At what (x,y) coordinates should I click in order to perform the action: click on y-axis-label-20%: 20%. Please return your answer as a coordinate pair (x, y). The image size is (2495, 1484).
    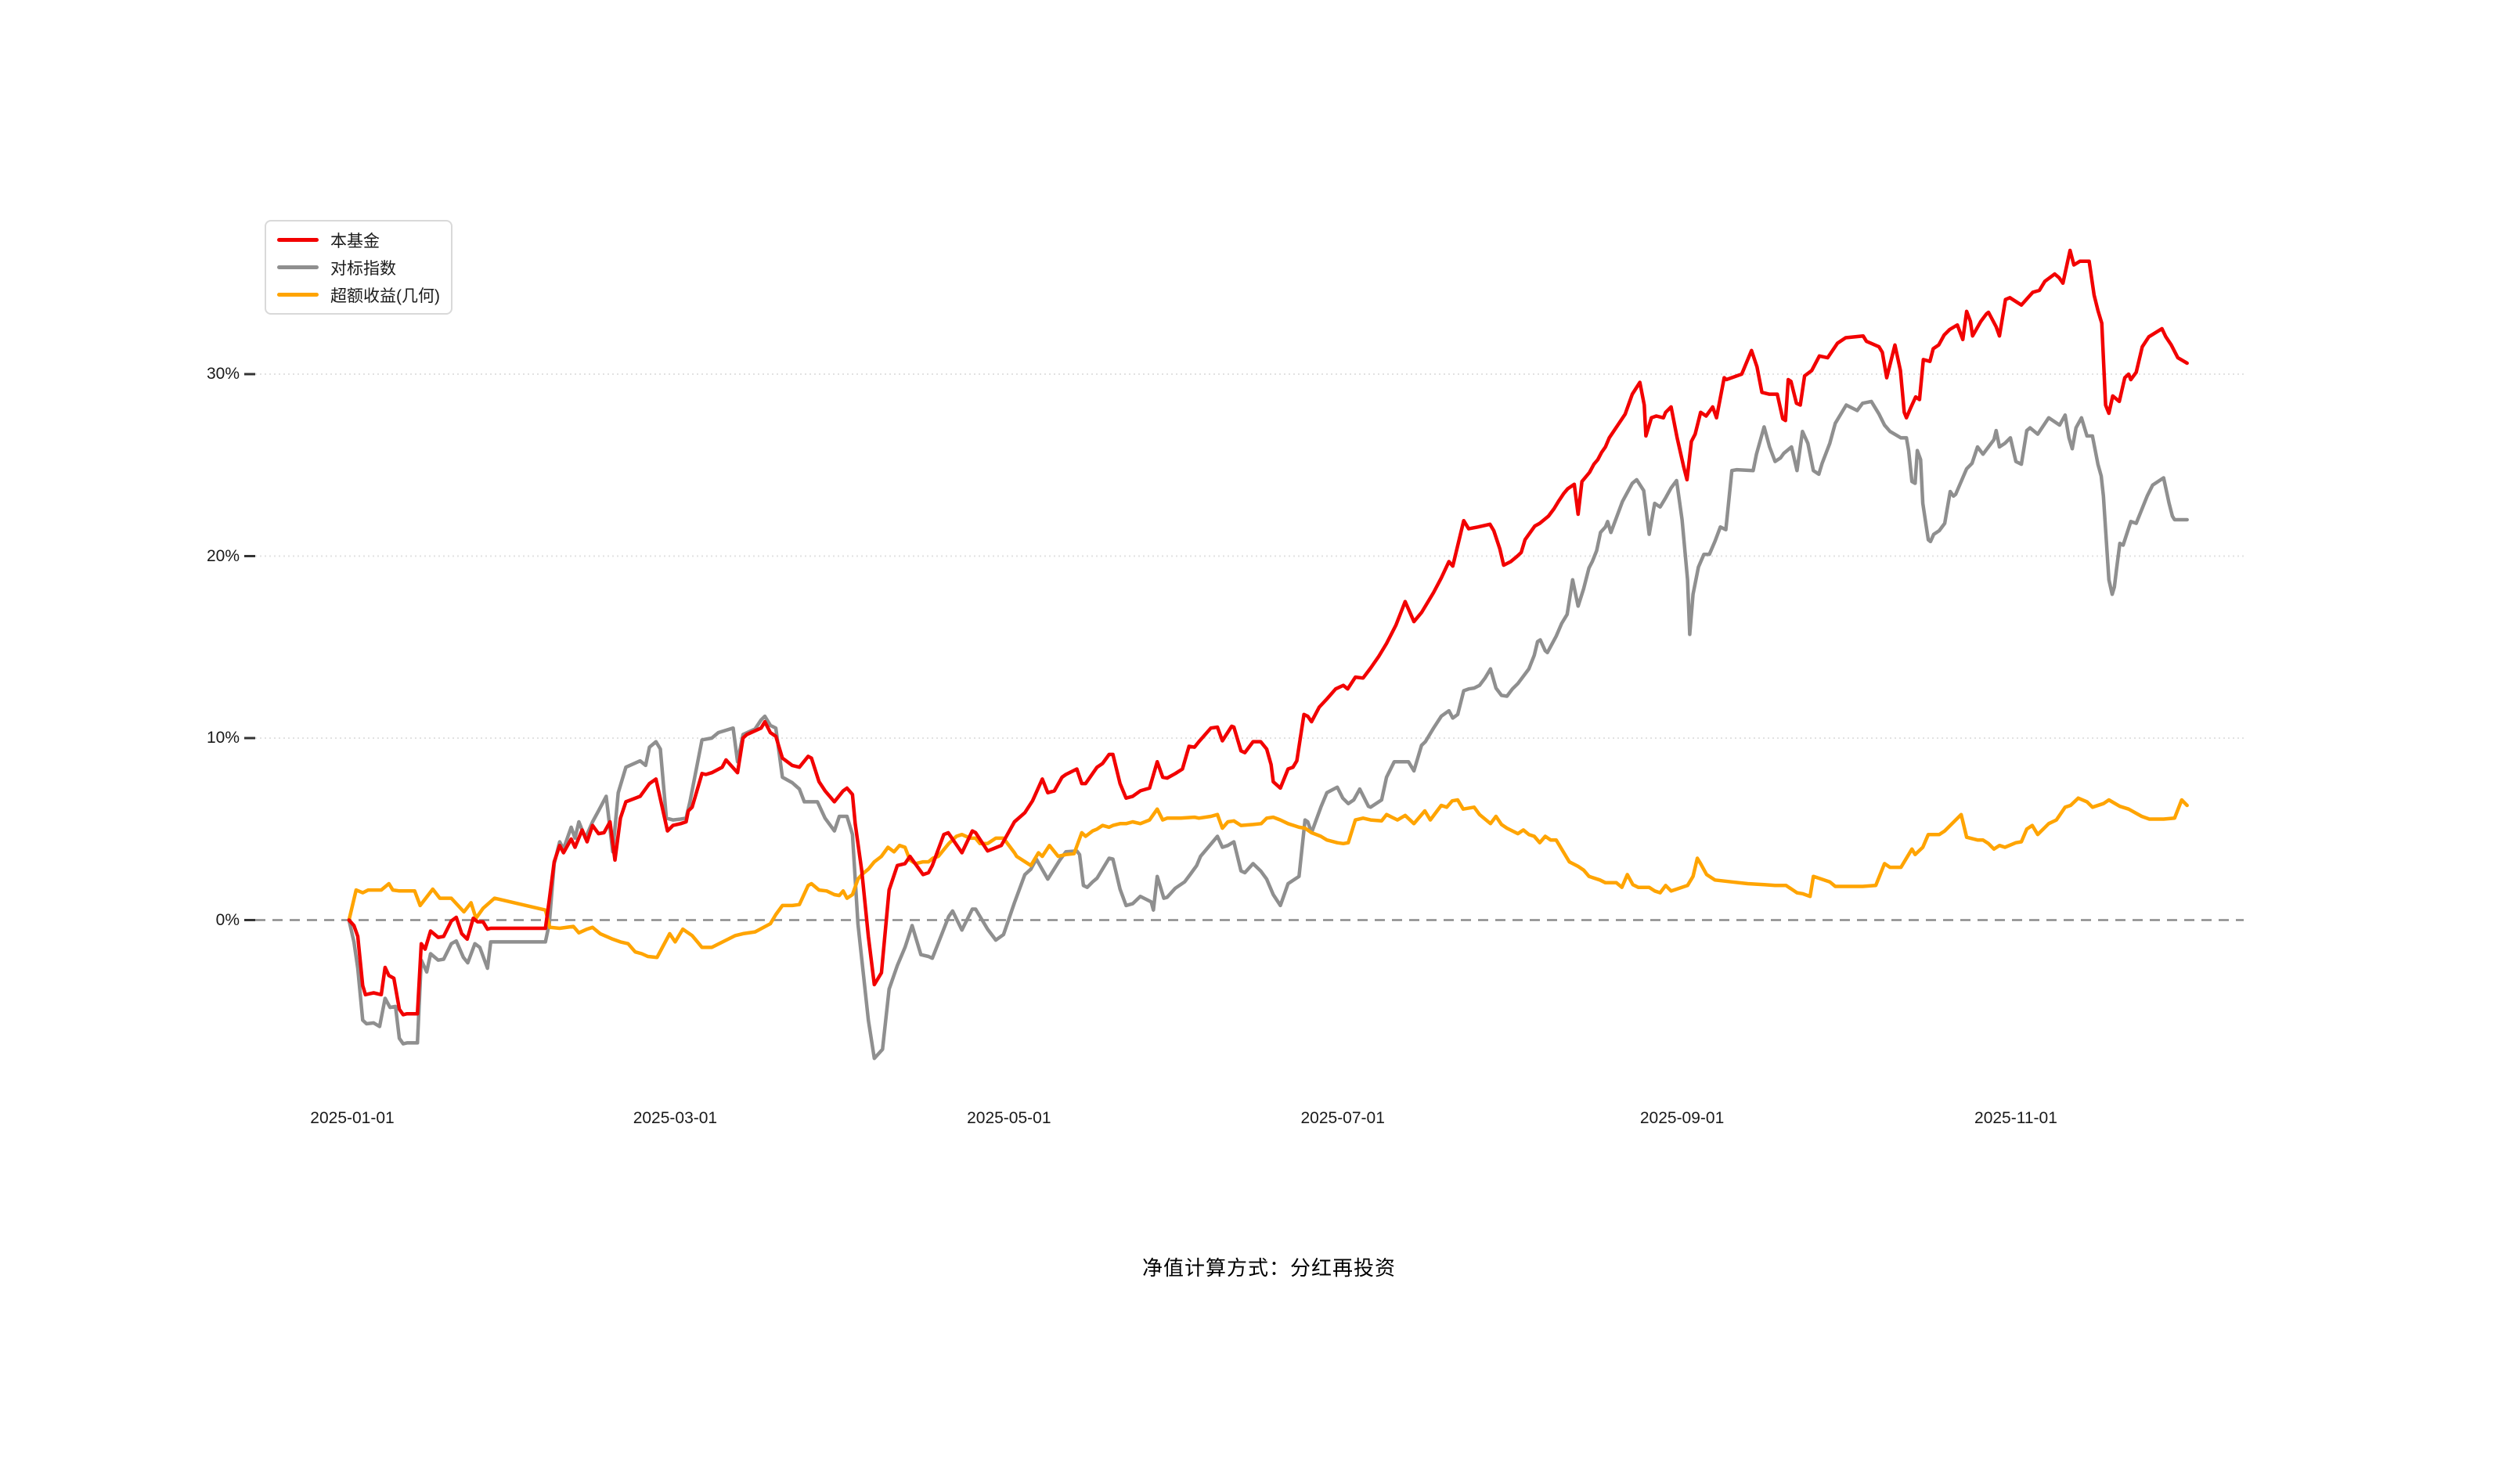
    Looking at the image, I should click on (223, 555).